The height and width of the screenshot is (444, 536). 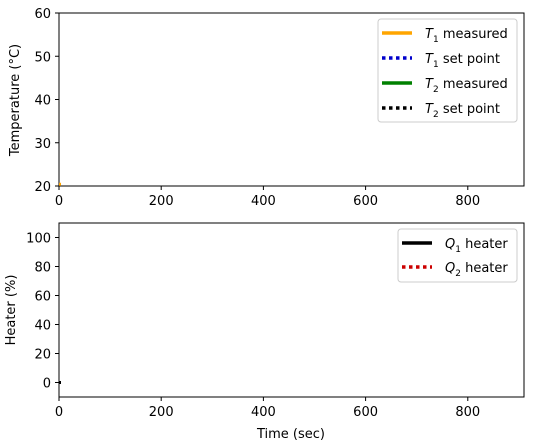 I want to click on heater-x-tick-label: 800, so click(x=467, y=412).